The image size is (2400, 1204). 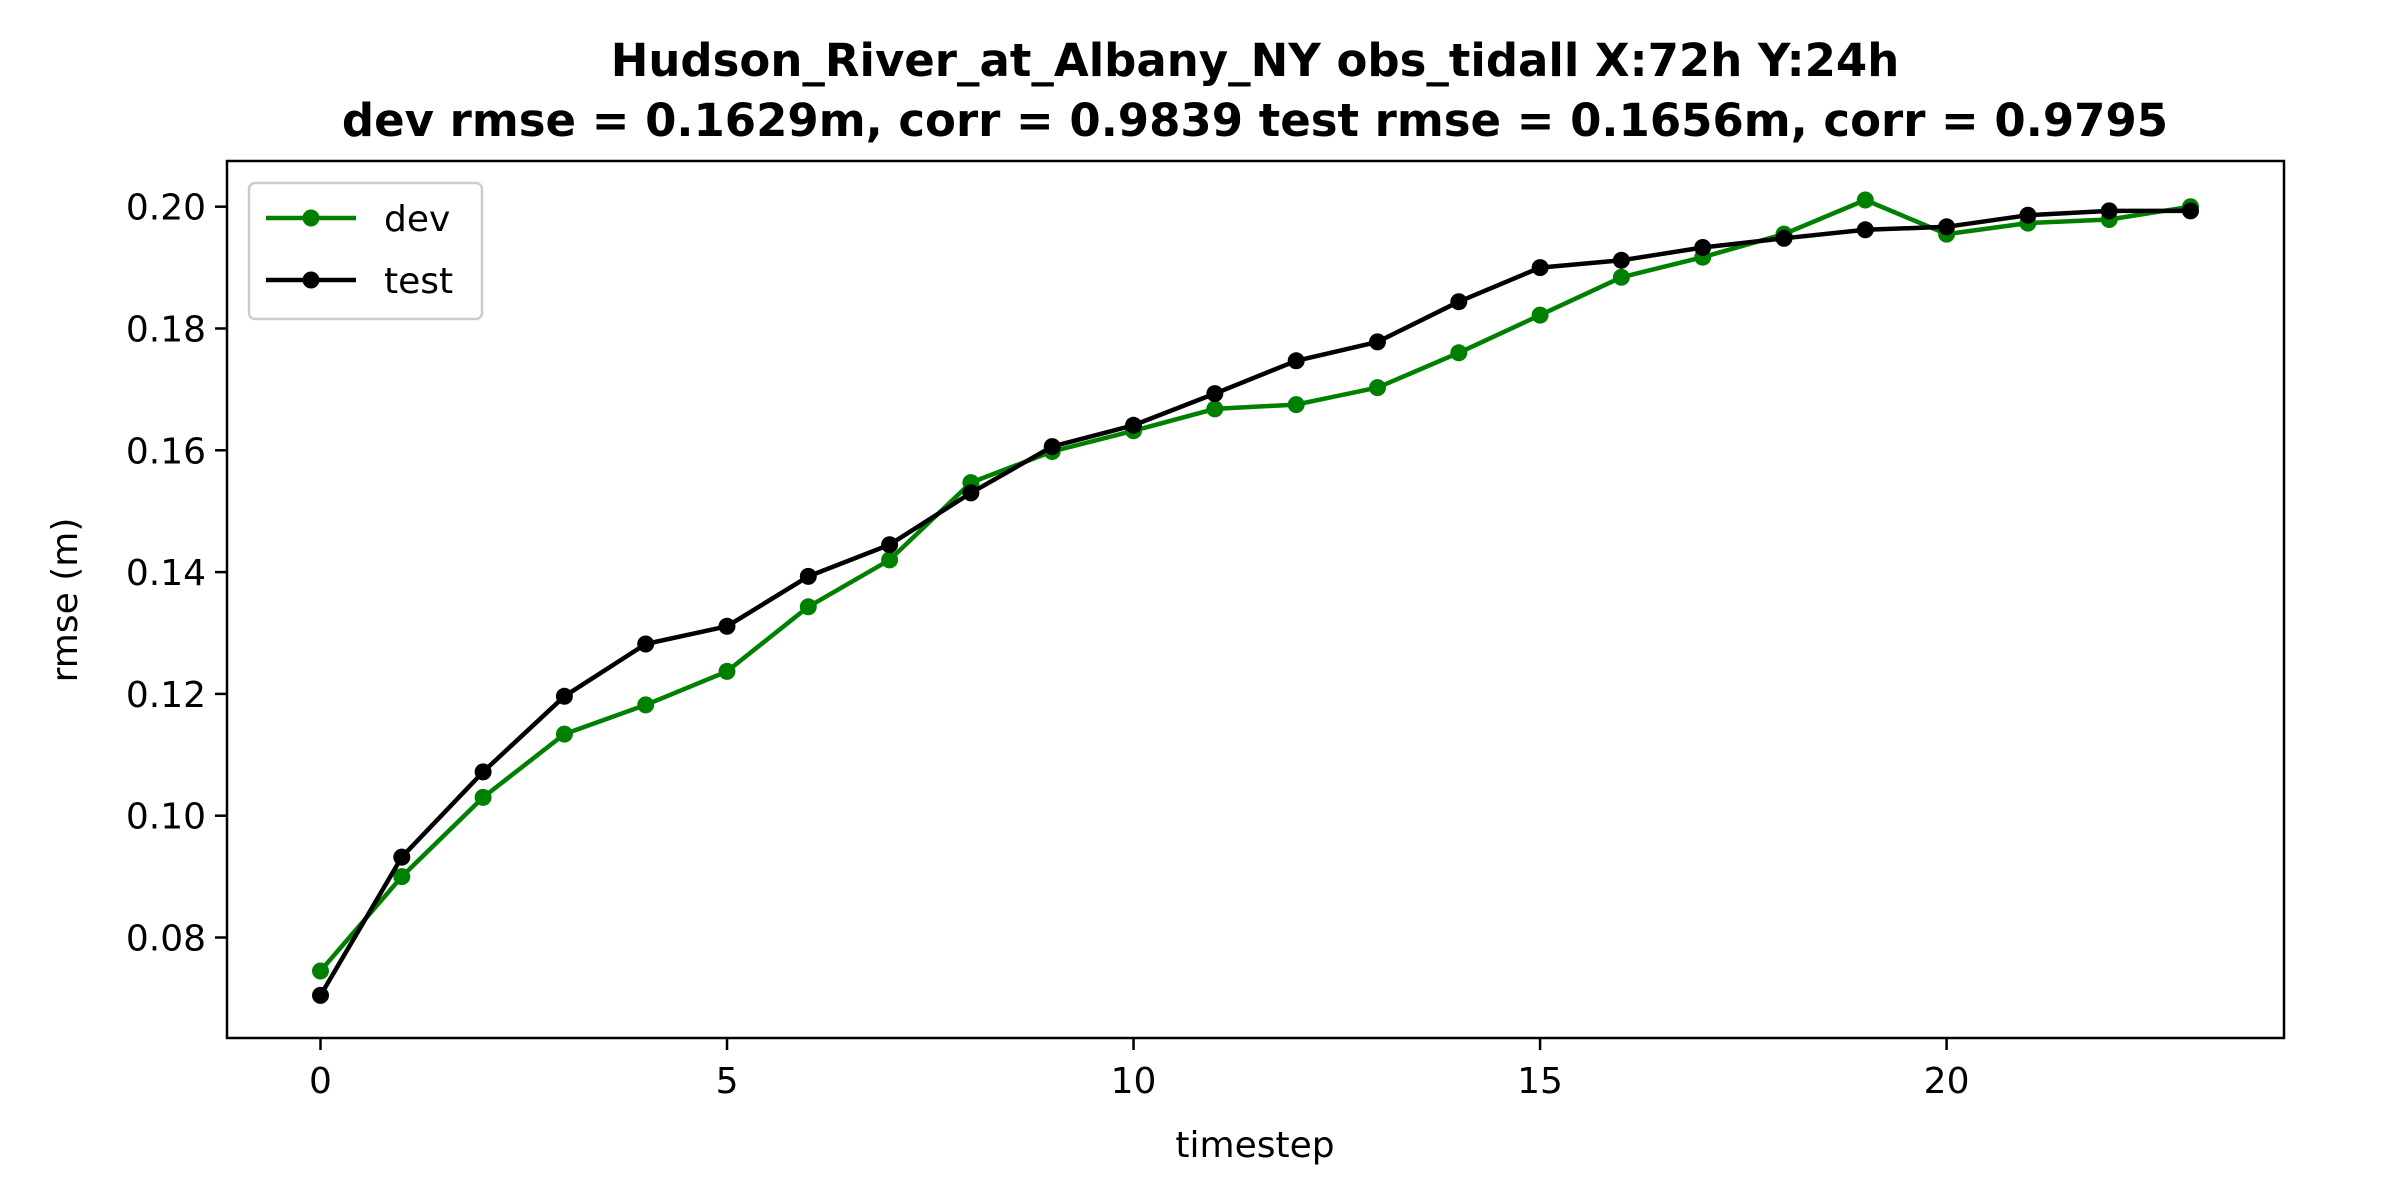 What do you see at coordinates (1540, 1081) in the screenshot?
I see `x-tick-label: 15` at bounding box center [1540, 1081].